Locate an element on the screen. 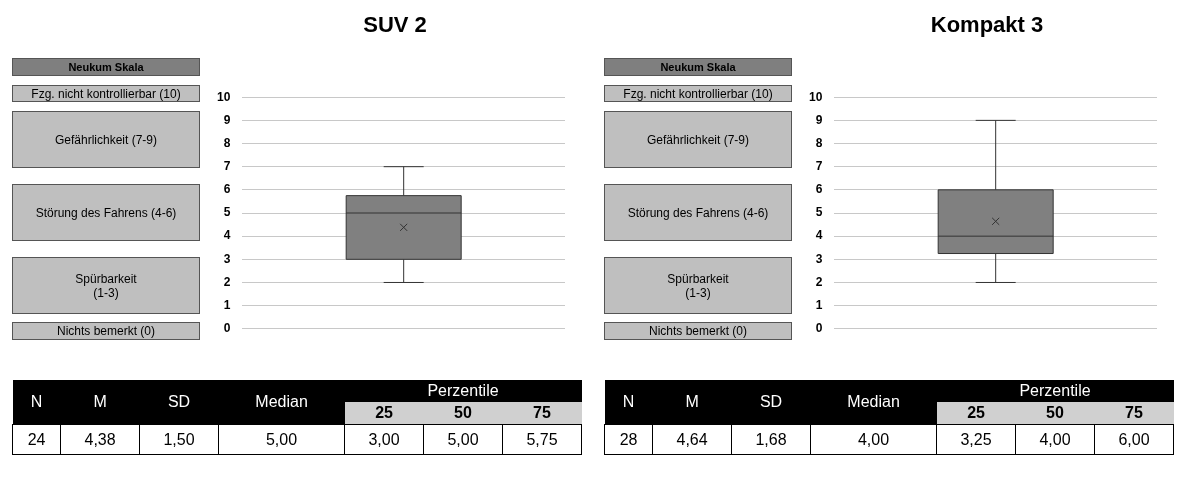 This screenshot has height=487, width=1184. chart-title: SUV 2 is located at coordinates (395, 25).